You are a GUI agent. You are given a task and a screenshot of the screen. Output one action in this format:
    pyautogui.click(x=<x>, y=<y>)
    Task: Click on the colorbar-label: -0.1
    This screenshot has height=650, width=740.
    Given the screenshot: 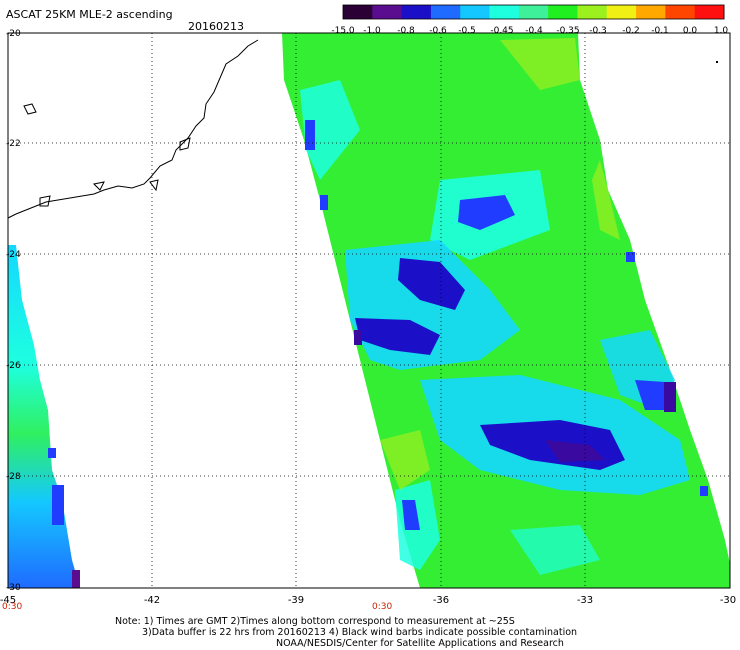 What is the action you would take?
    pyautogui.click(x=660, y=31)
    